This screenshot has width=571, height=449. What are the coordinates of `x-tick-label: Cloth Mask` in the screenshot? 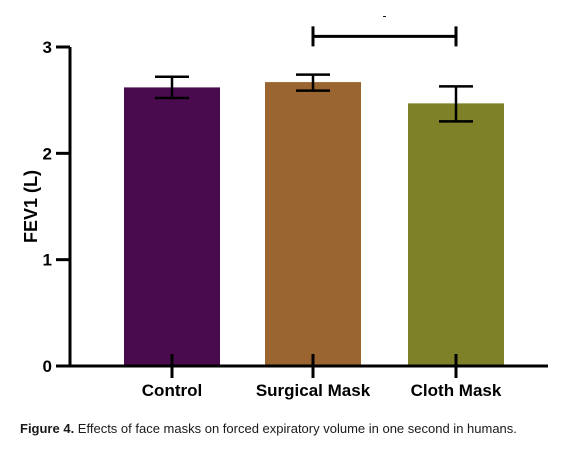 It's located at (456, 390).